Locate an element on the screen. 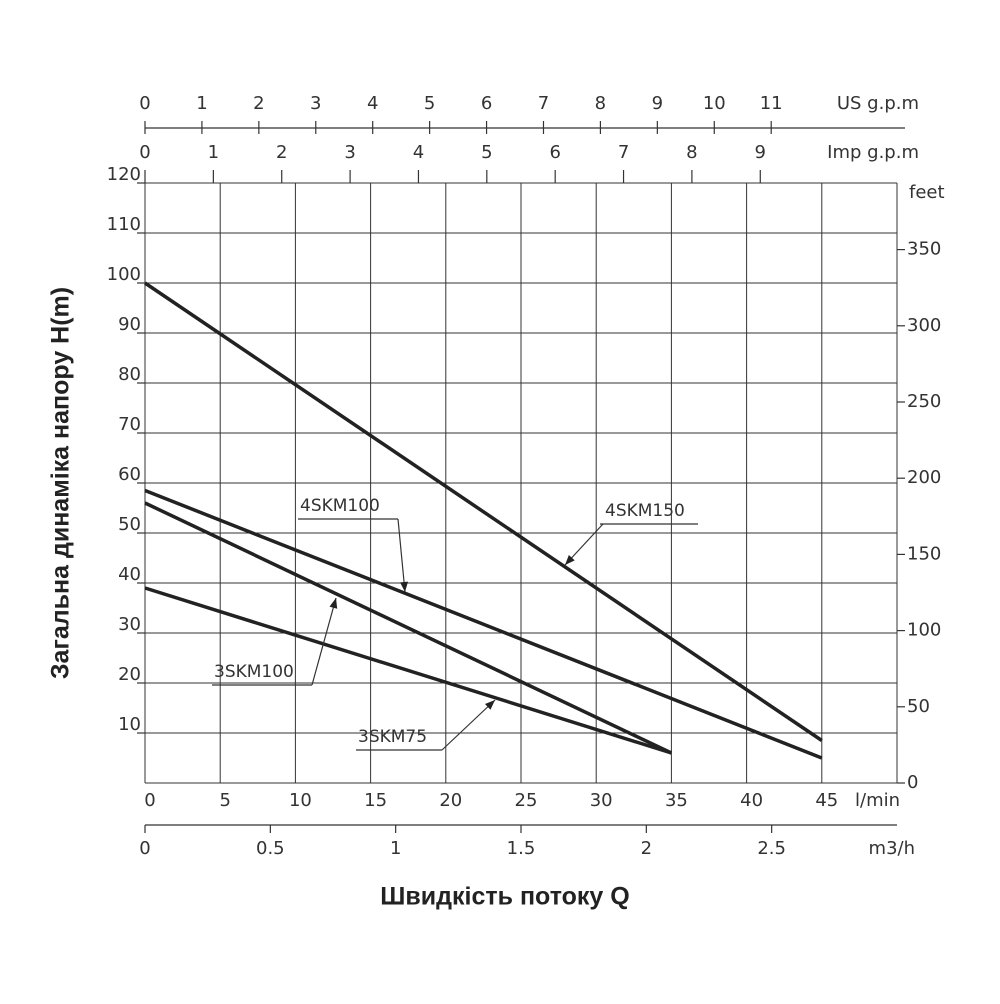 The width and height of the screenshot is (1000, 1004). series-label: 3SKM75 is located at coordinates (392, 737).